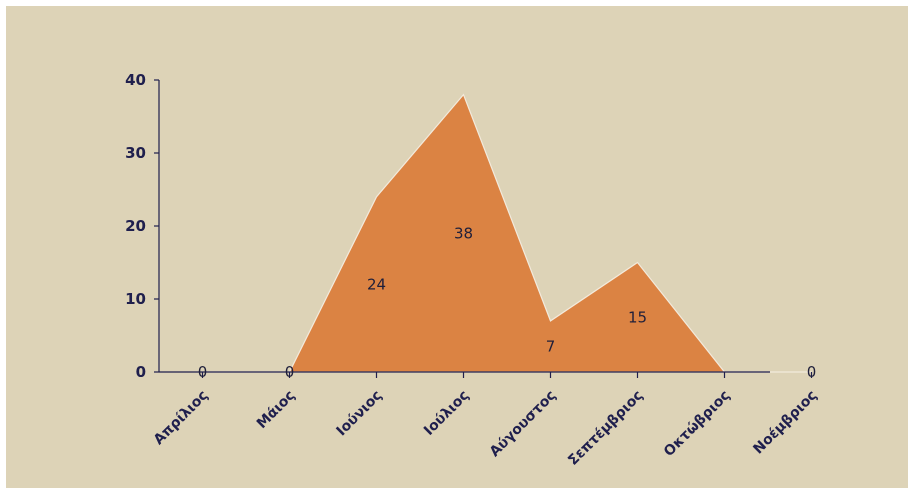 This screenshot has height=497, width=915. What do you see at coordinates (637, 317) in the screenshot?
I see `data-label: 15` at bounding box center [637, 317].